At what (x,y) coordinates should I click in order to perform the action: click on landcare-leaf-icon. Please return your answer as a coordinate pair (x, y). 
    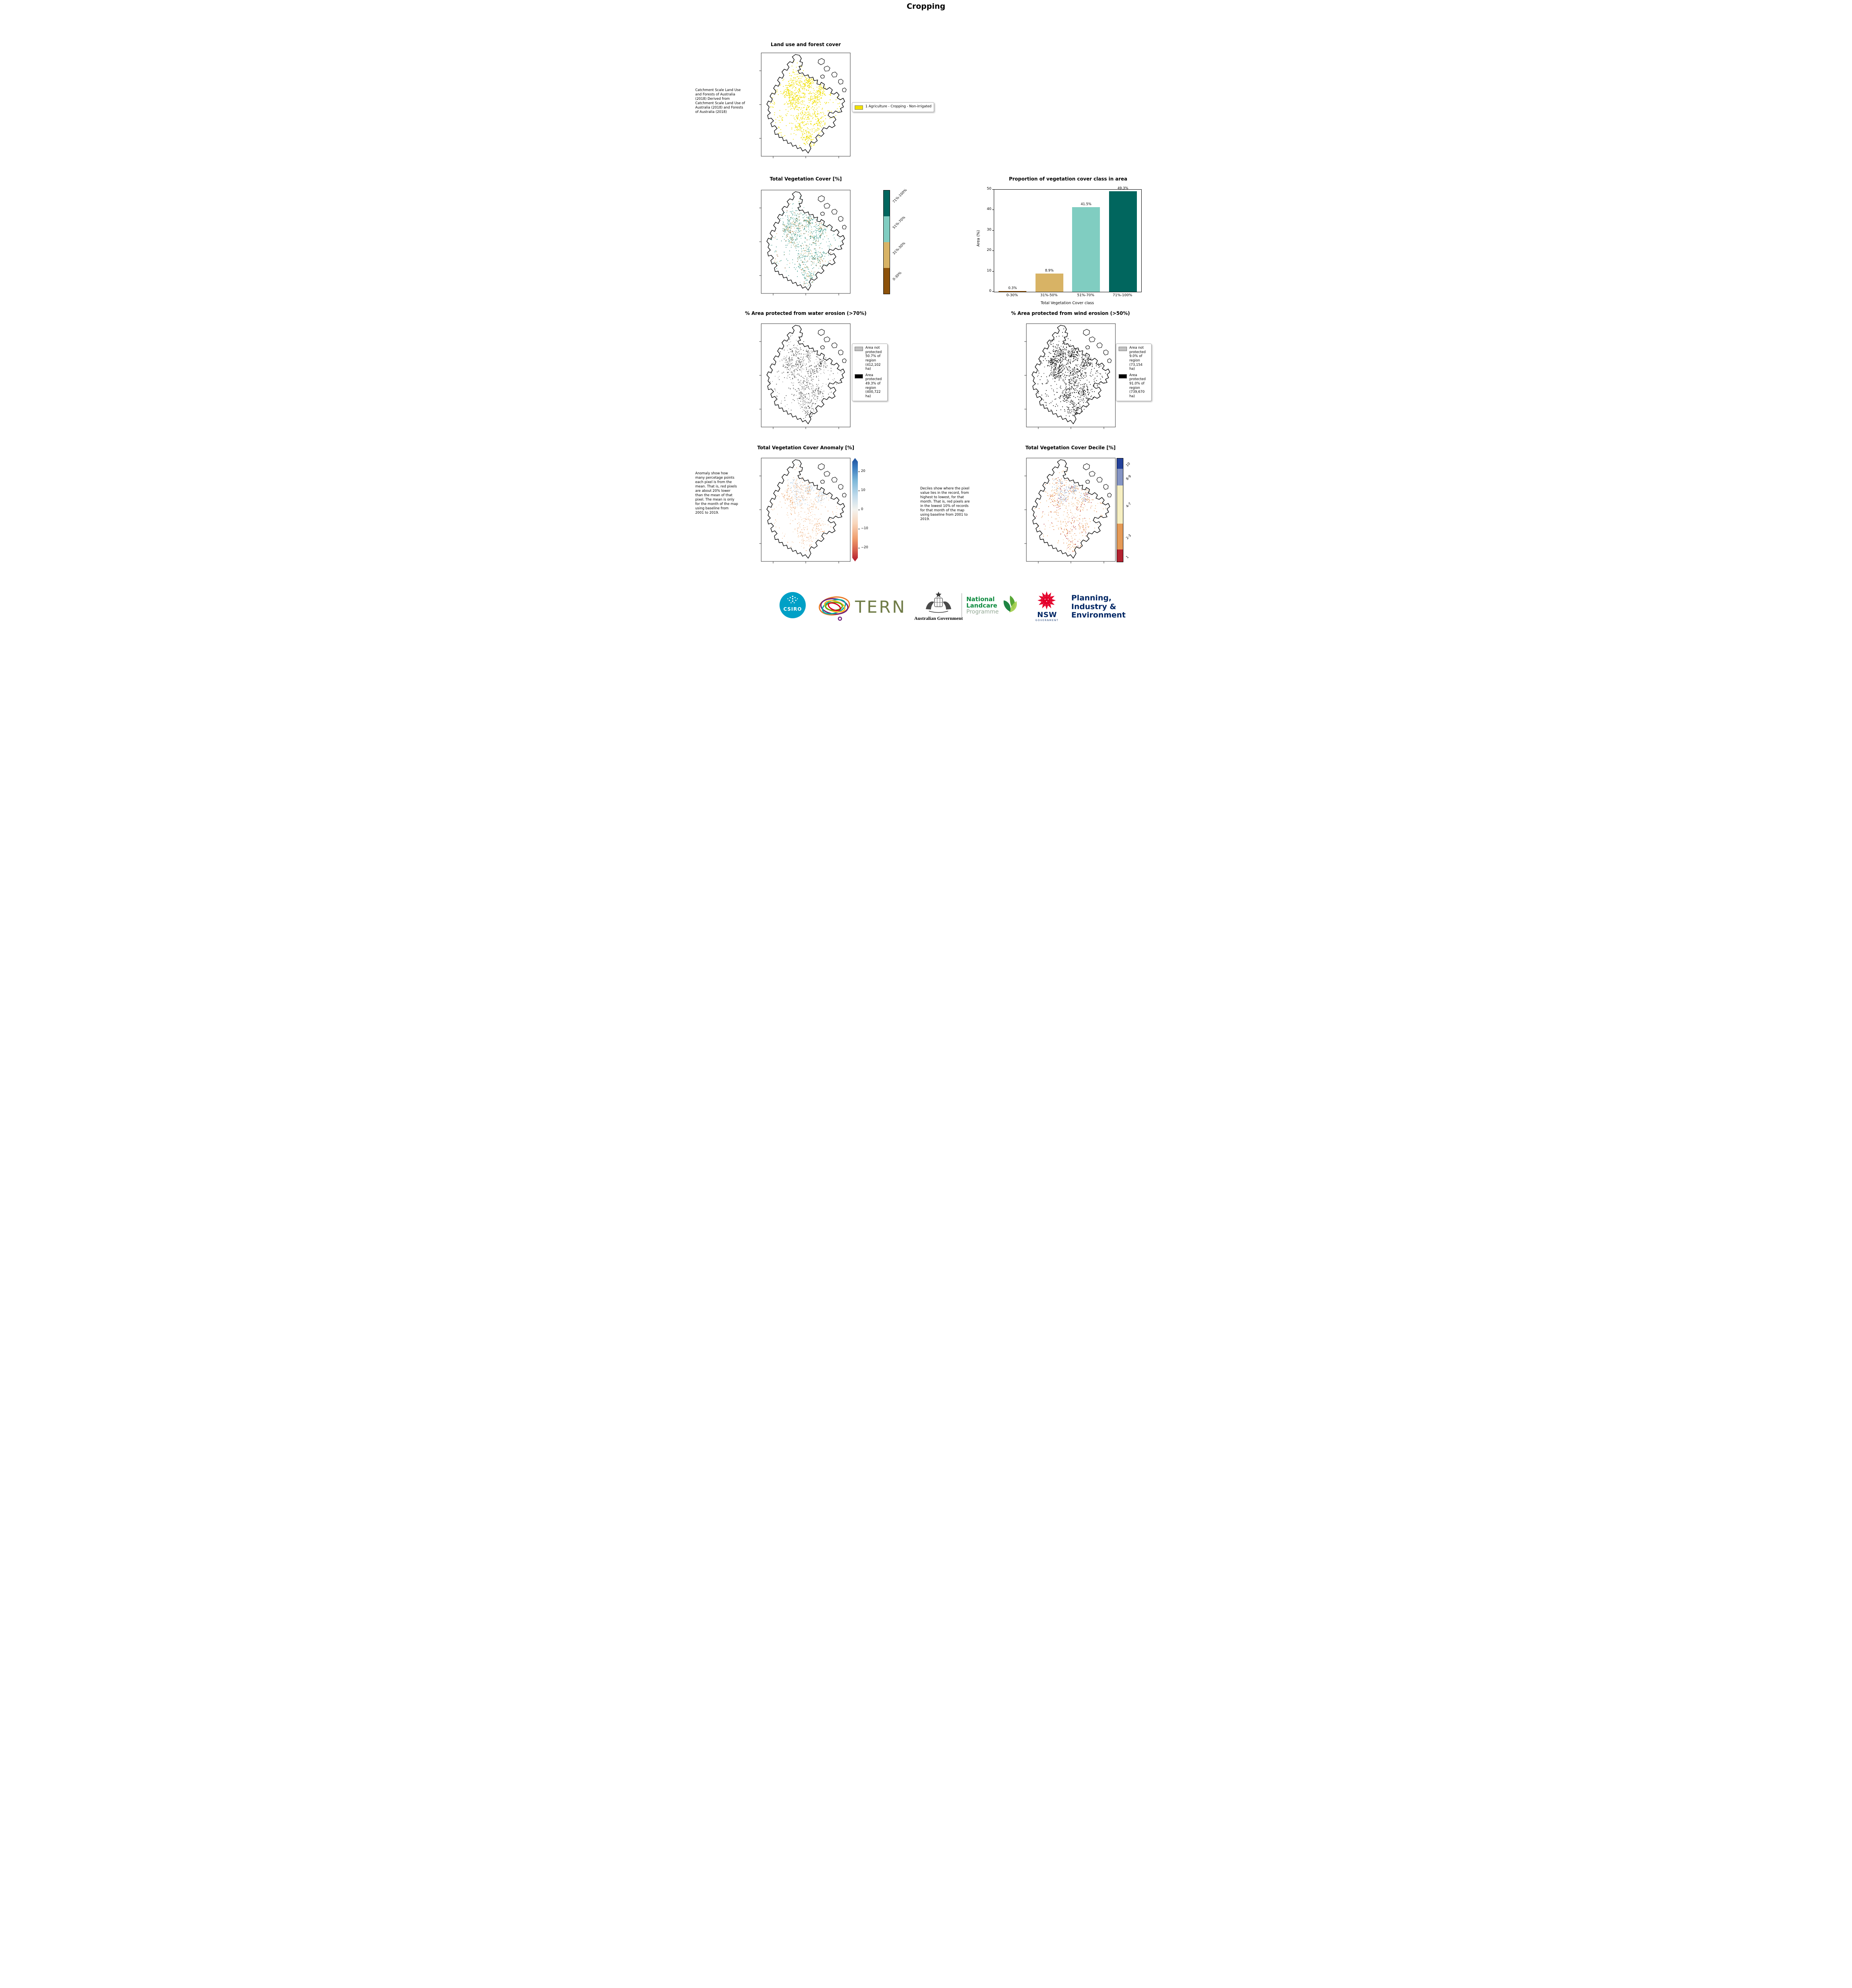
    Looking at the image, I should click on (1010, 606).